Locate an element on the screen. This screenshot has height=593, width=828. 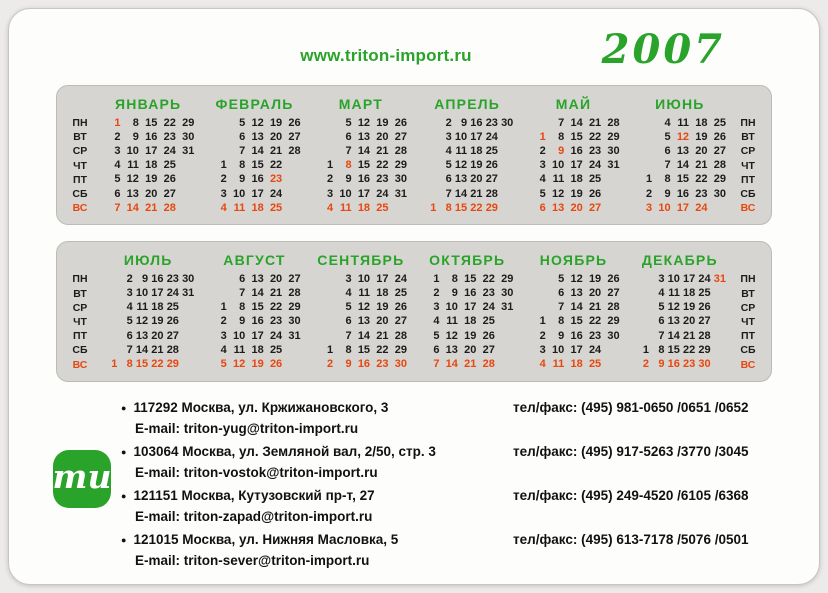
date-cell: 9 is located at coordinates (348, 364).